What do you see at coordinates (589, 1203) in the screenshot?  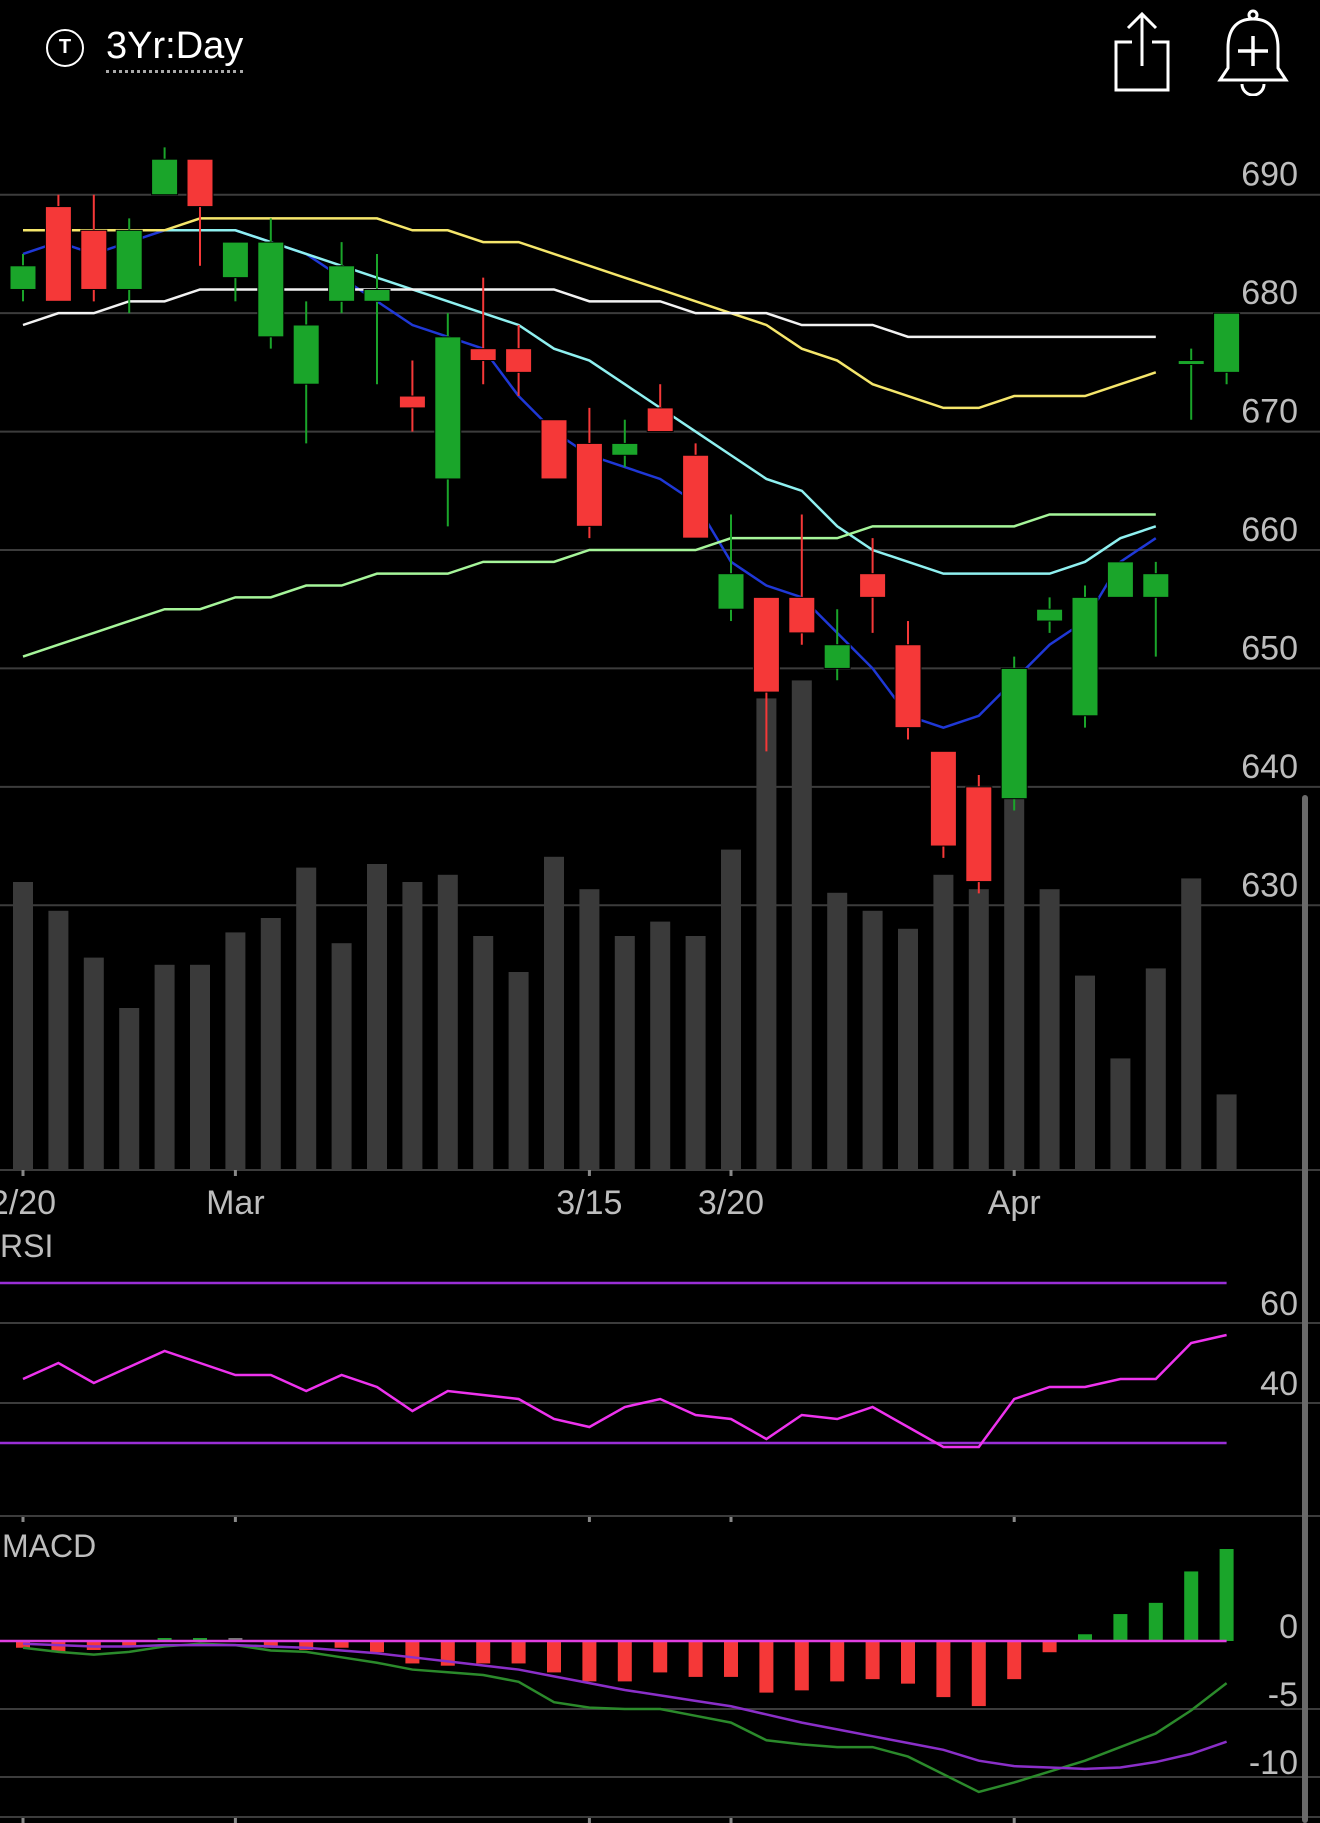 I see `date-tick-label: 3/15` at bounding box center [589, 1203].